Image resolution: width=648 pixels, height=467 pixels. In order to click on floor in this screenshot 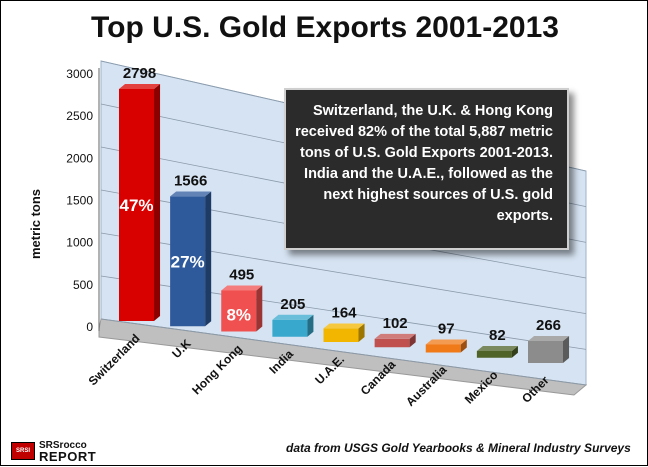, I will do `click(343, 357)`.